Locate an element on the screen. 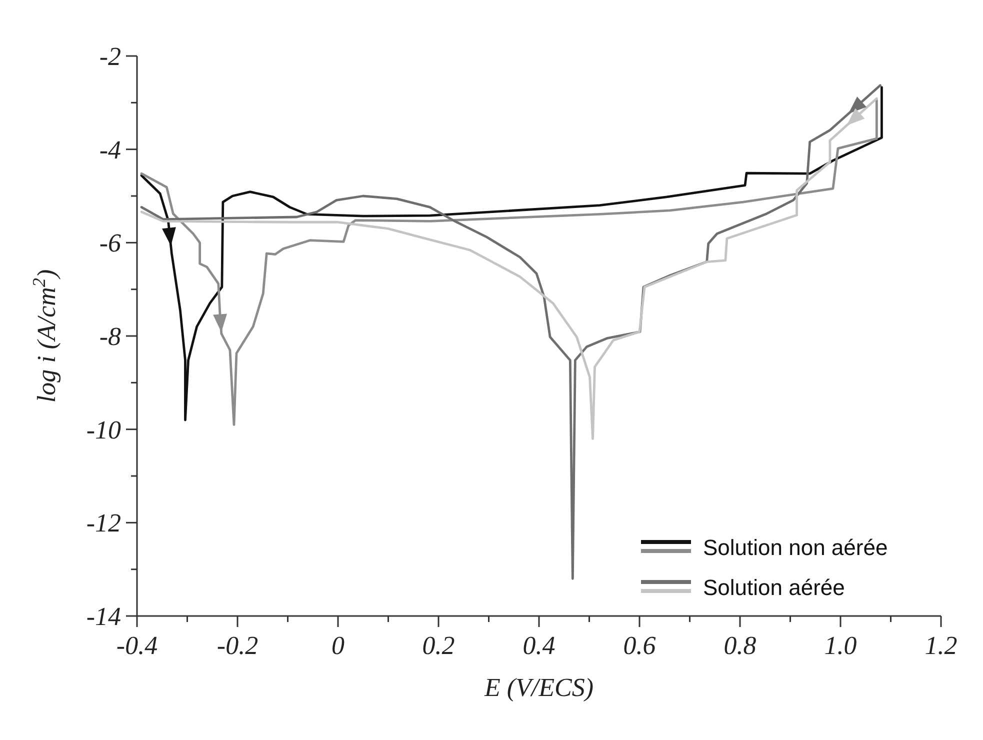 Image resolution: width=983 pixels, height=740 pixels. y-tick-label: -8 is located at coordinates (110, 336).